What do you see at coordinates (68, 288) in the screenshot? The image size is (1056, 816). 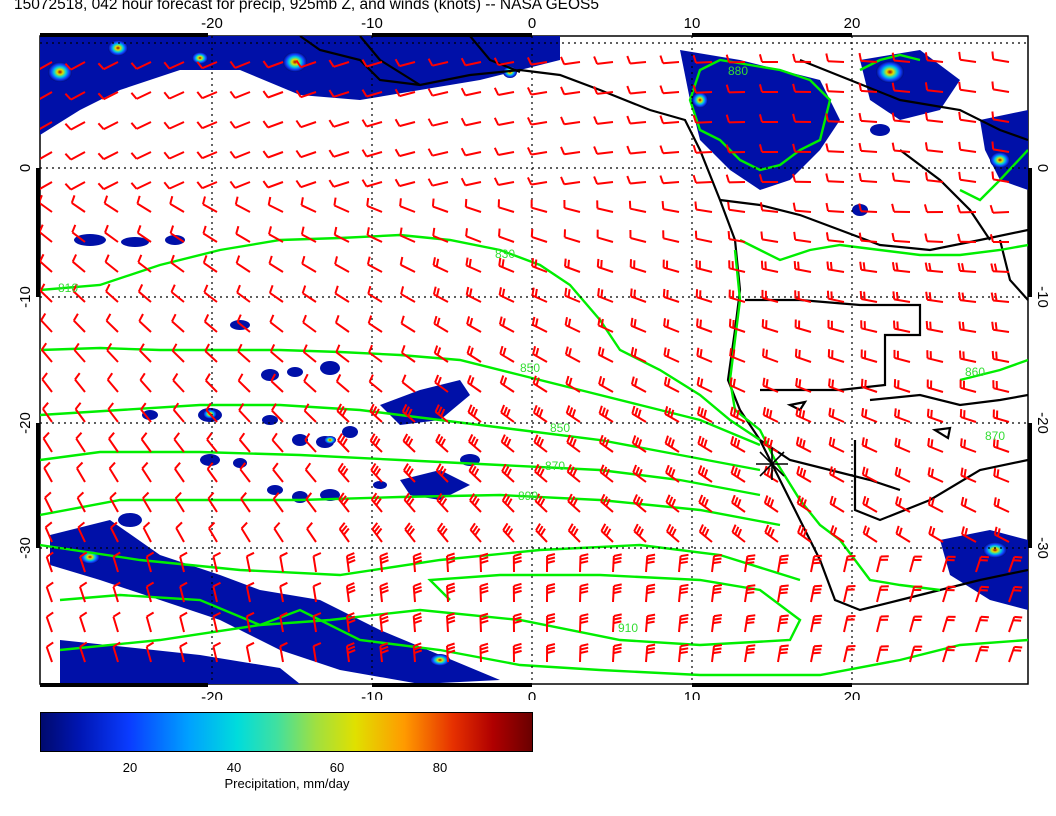 I see `contour-label: 810` at bounding box center [68, 288].